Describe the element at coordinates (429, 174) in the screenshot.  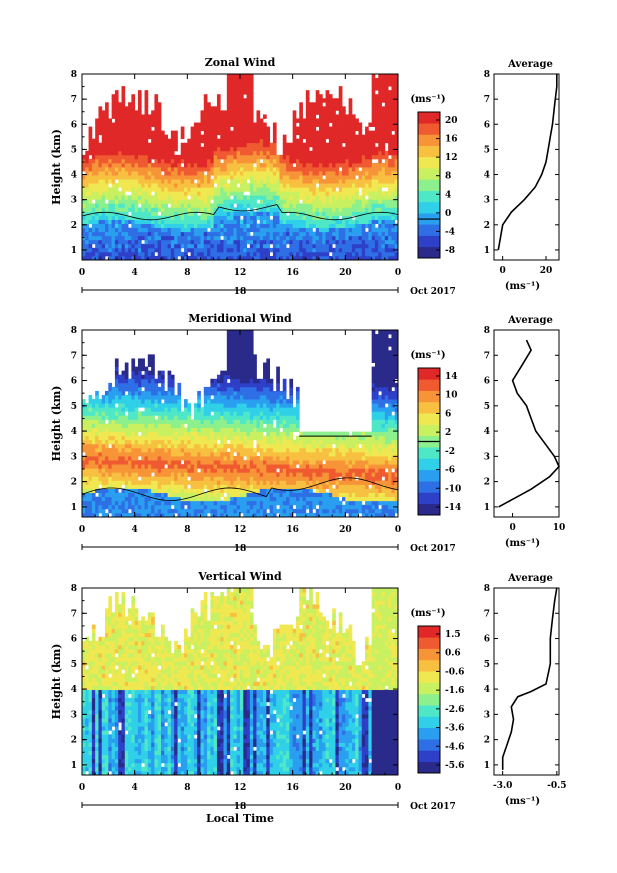
I see `colorbar-swatch` at that location.